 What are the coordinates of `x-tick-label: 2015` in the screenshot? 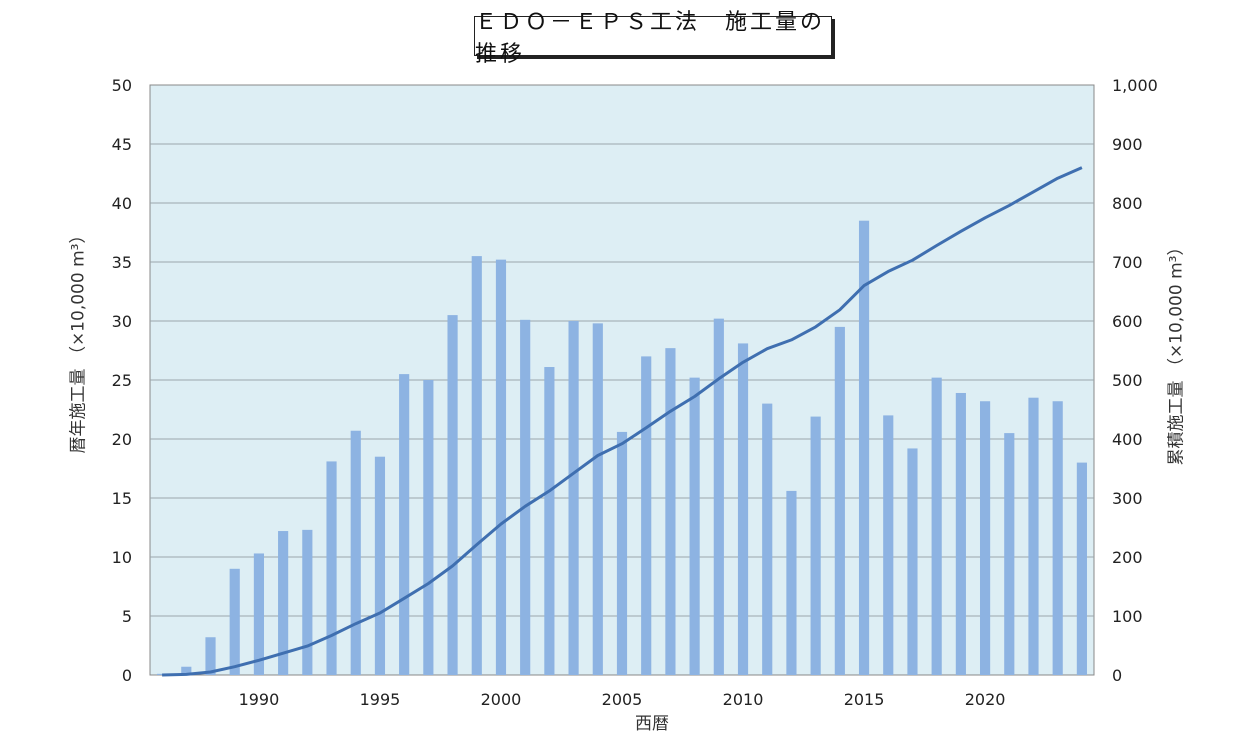 It's located at (864, 699).